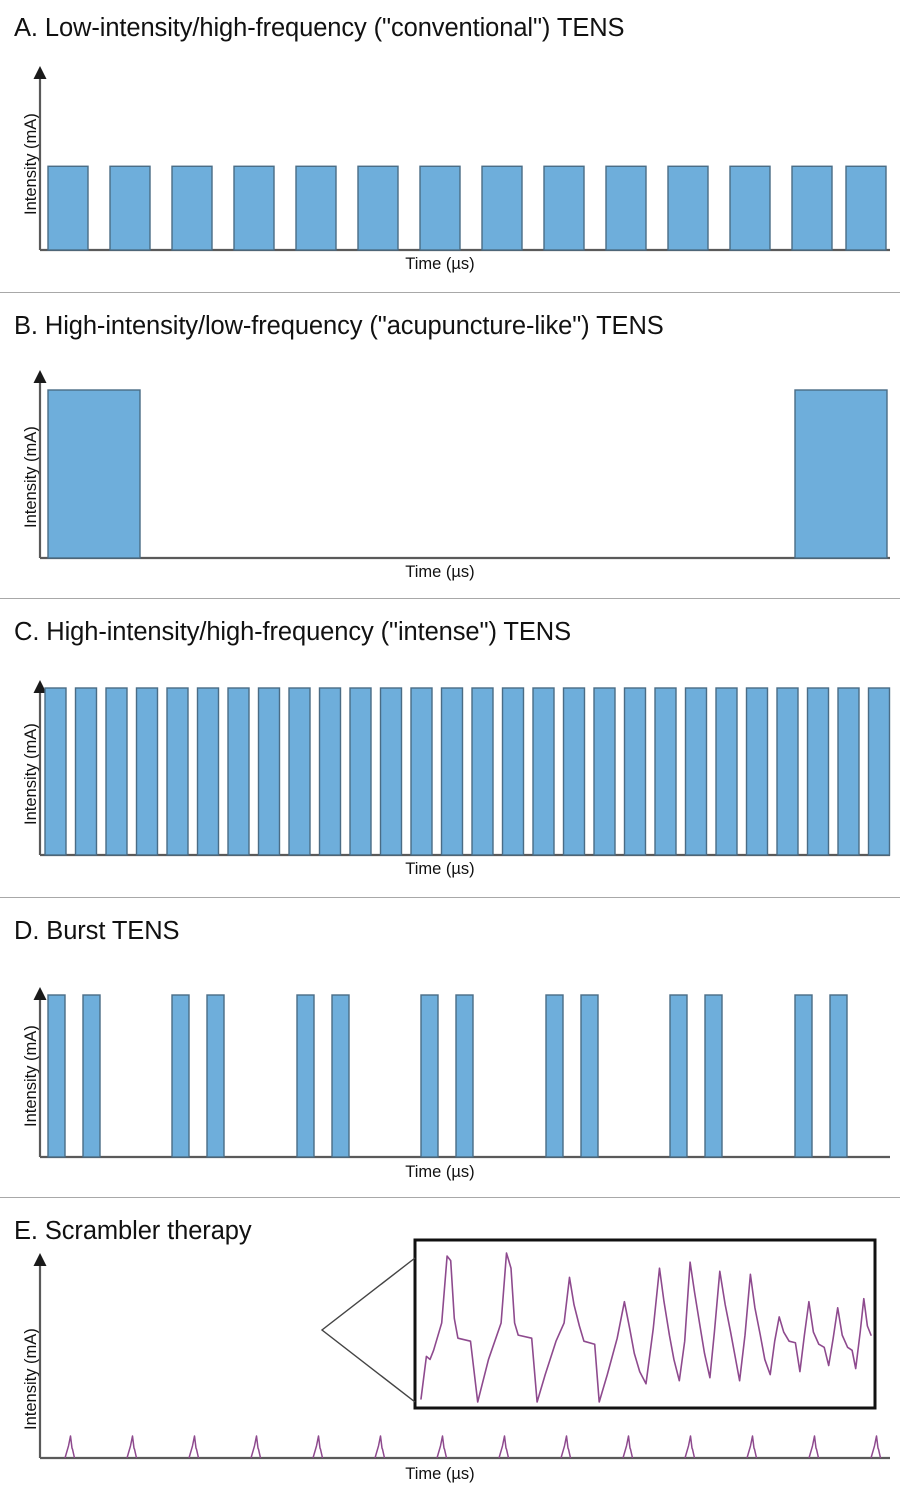  What do you see at coordinates (440, 572) in the screenshot?
I see `panel-b-x-axis-label: Time (µs)` at bounding box center [440, 572].